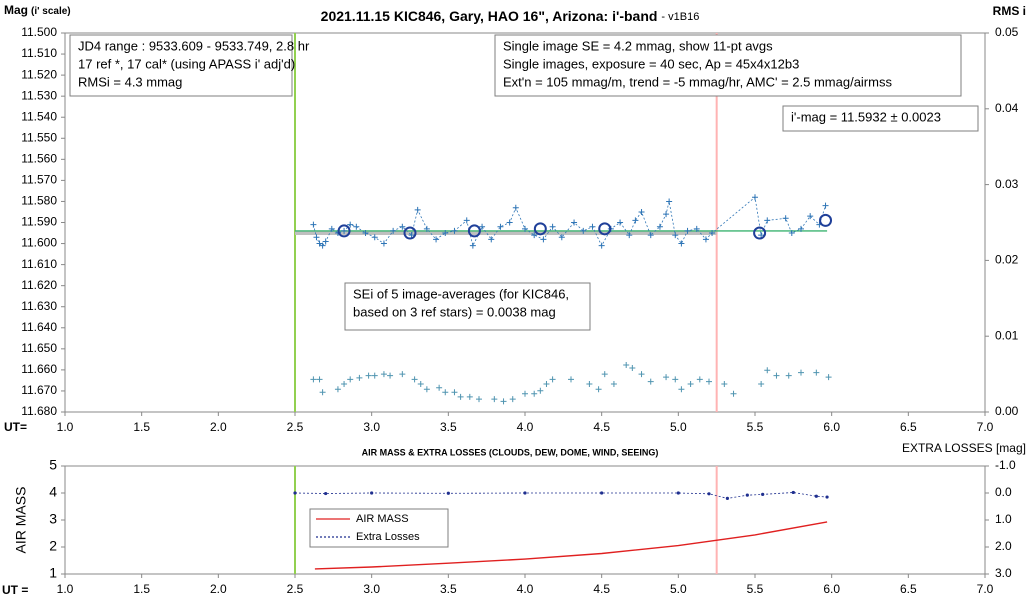  I want to click on y-tick-label: 11.600, so click(39, 243).